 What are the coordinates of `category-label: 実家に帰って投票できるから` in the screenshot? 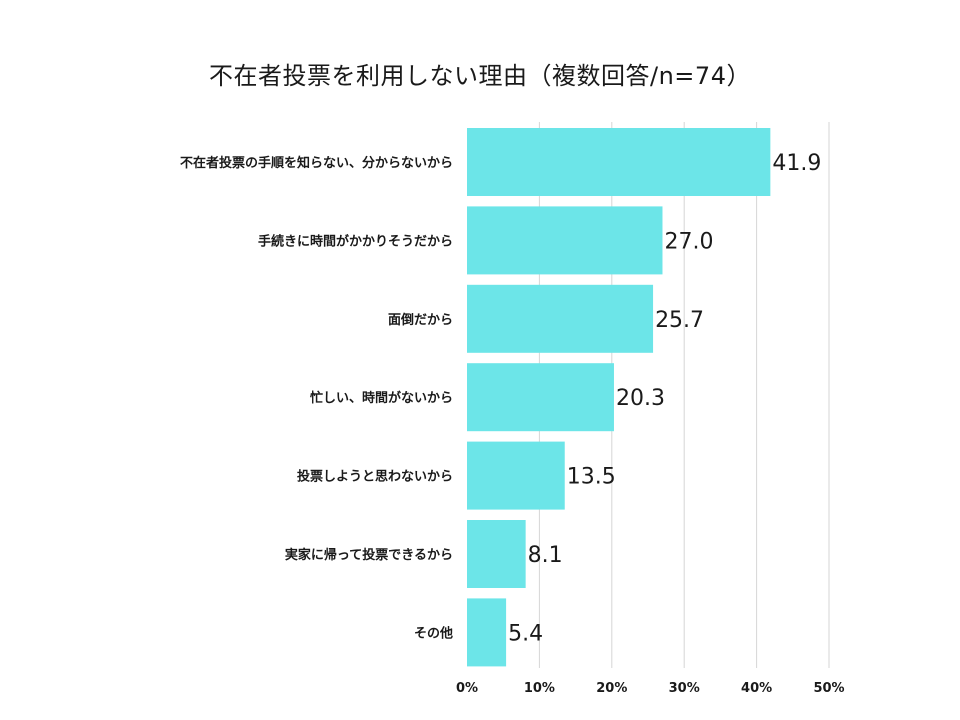 It's located at (369, 555).